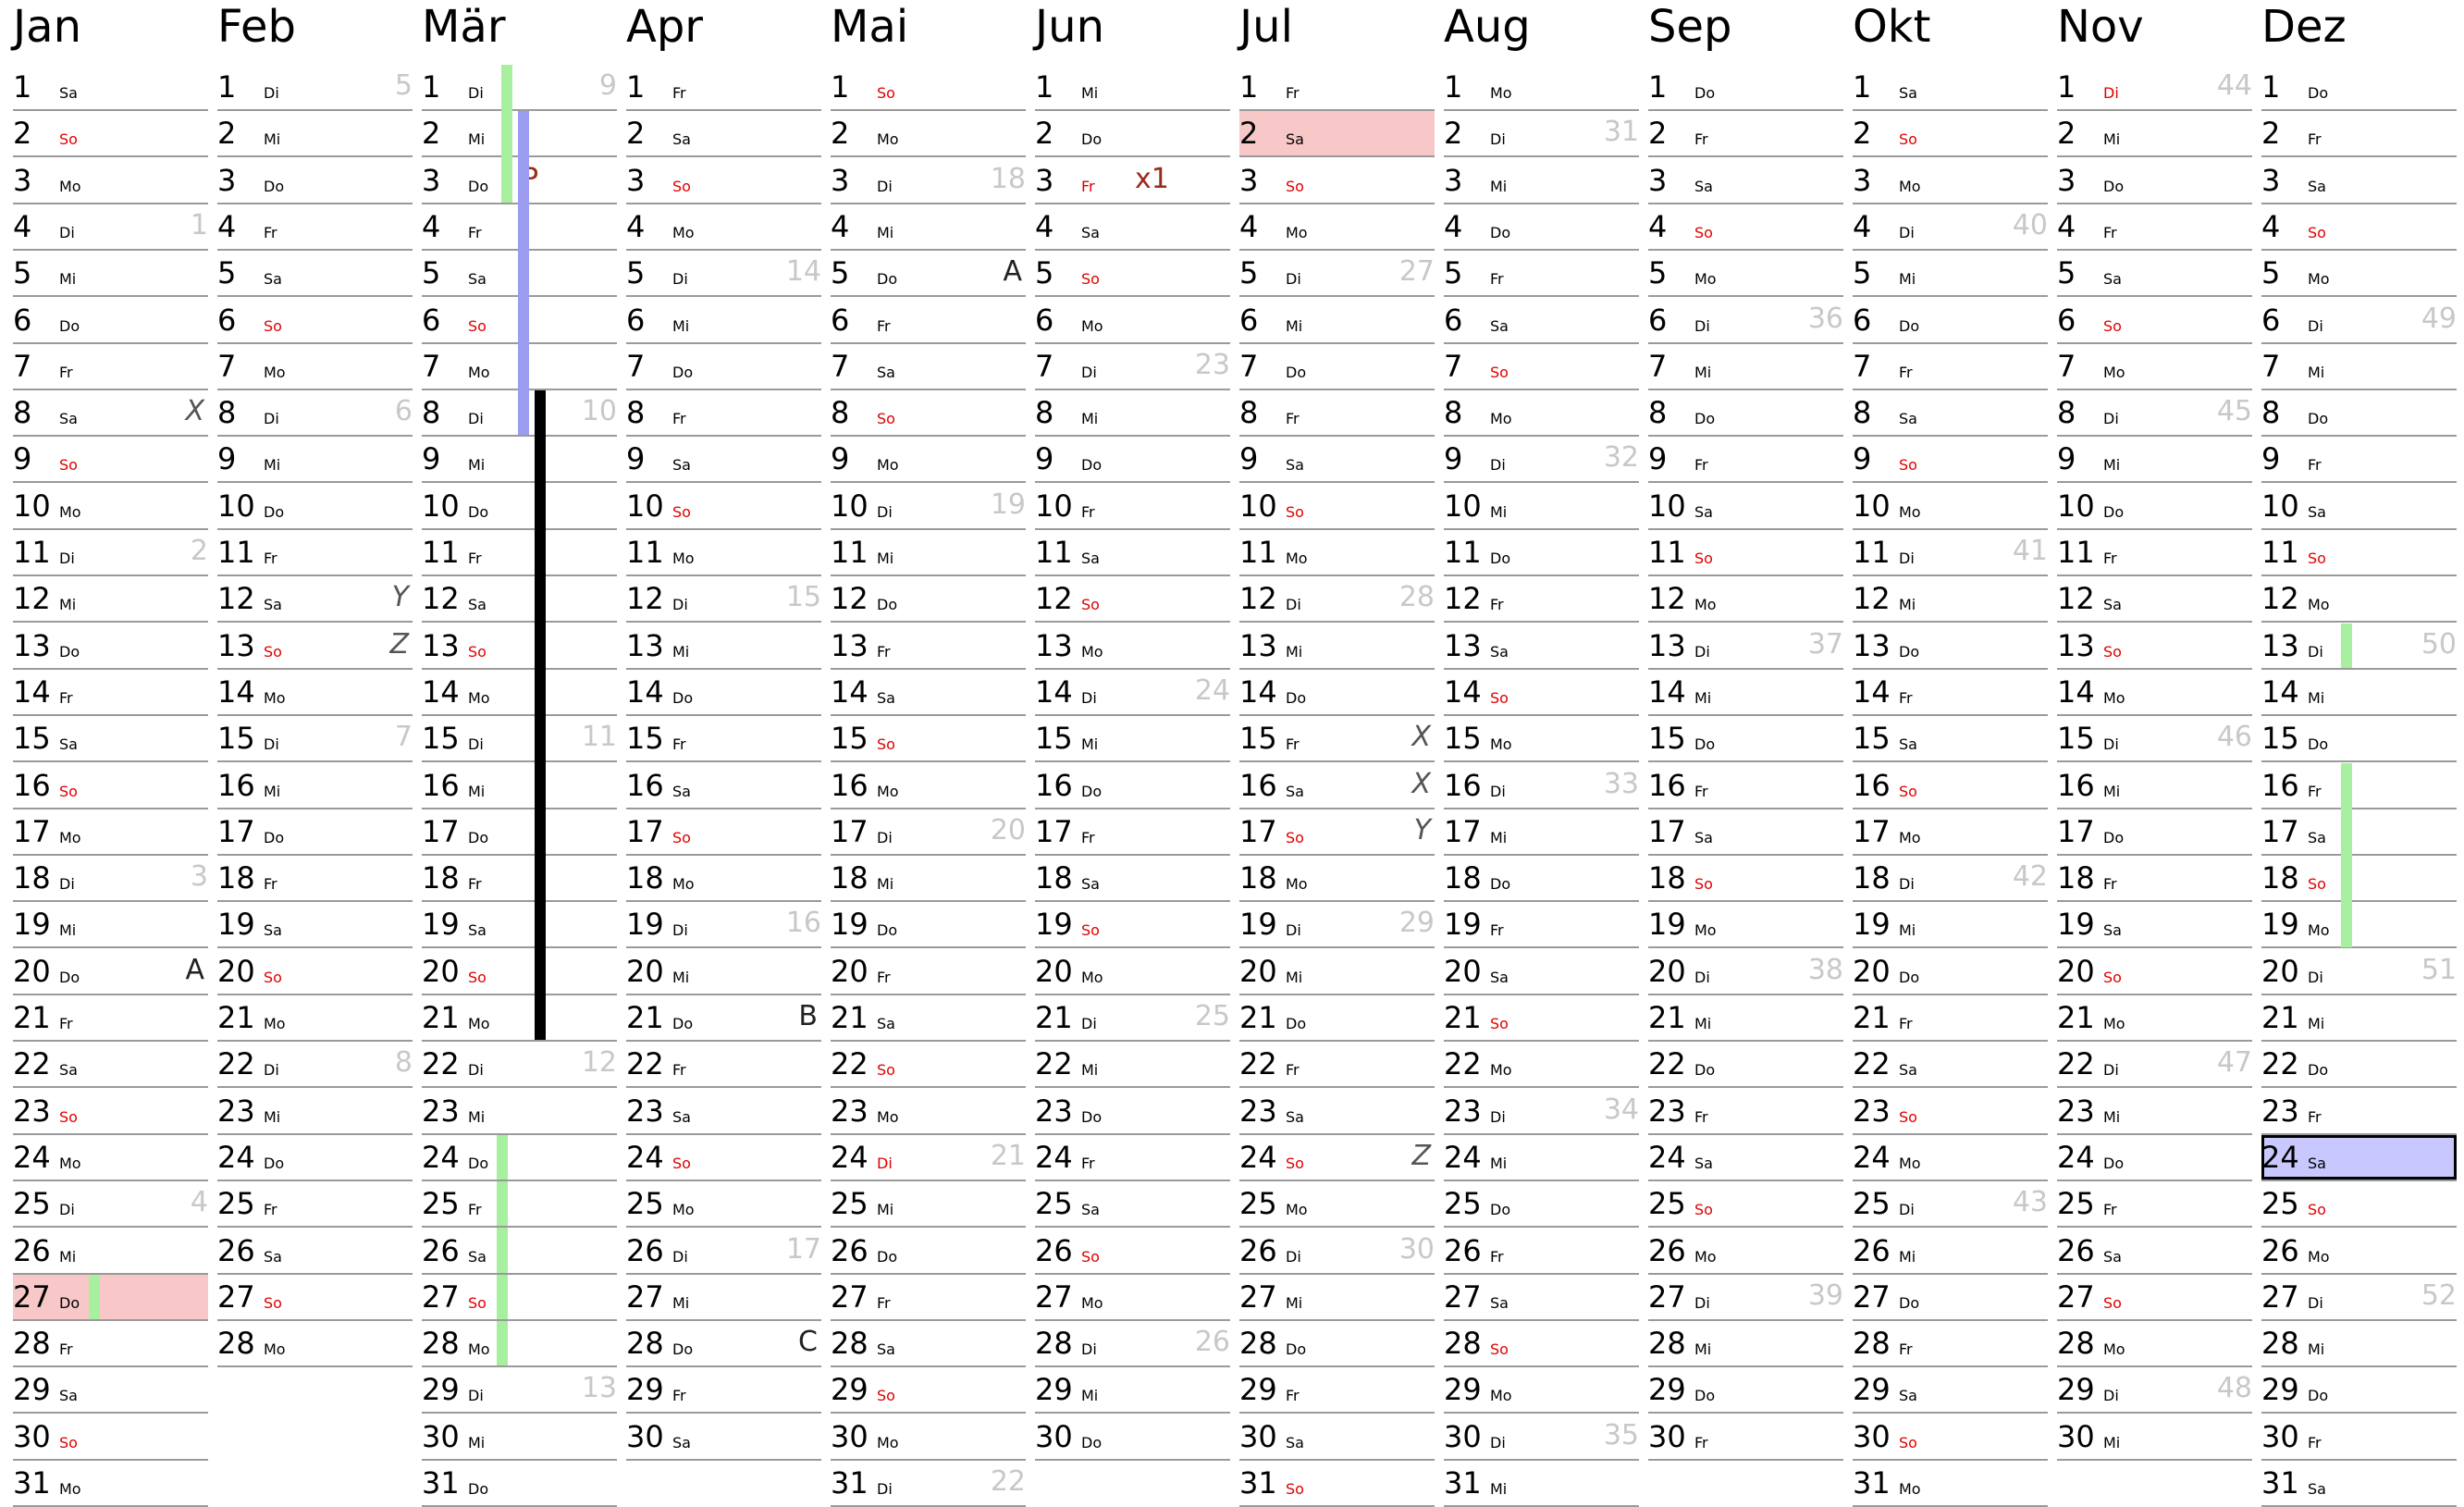 Image resolution: width=2464 pixels, height=1507 pixels. What do you see at coordinates (1337, 1112) in the screenshot?
I see `day-row: 23 Sa` at bounding box center [1337, 1112].